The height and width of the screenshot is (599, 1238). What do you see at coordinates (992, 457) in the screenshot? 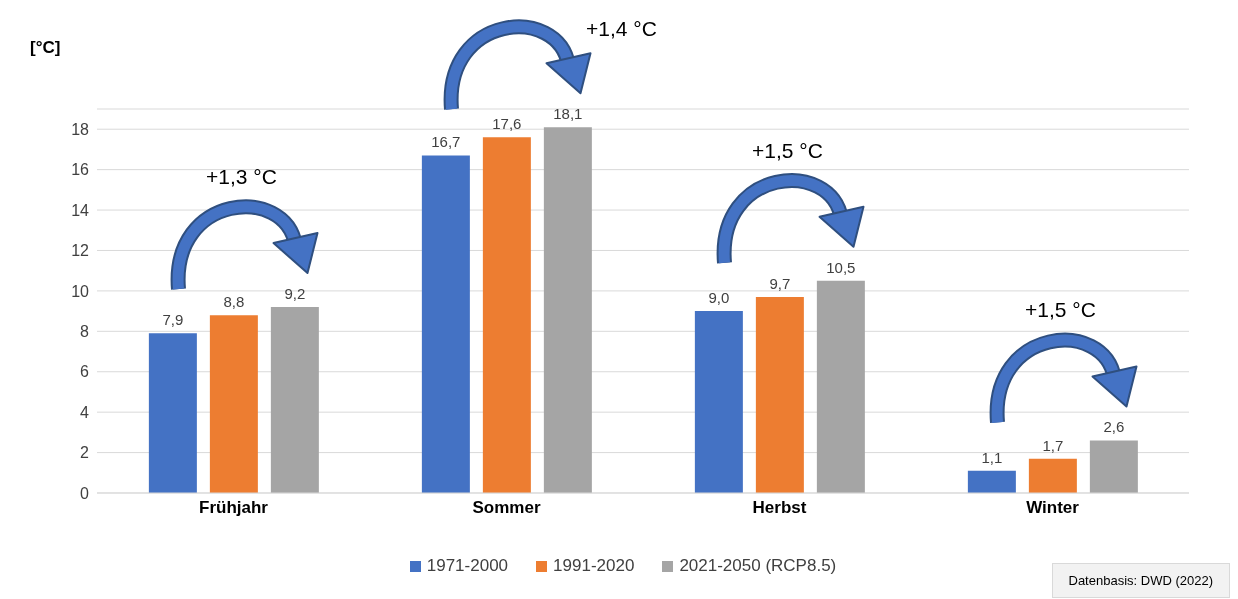
I see `data-label: 1,1` at bounding box center [992, 457].